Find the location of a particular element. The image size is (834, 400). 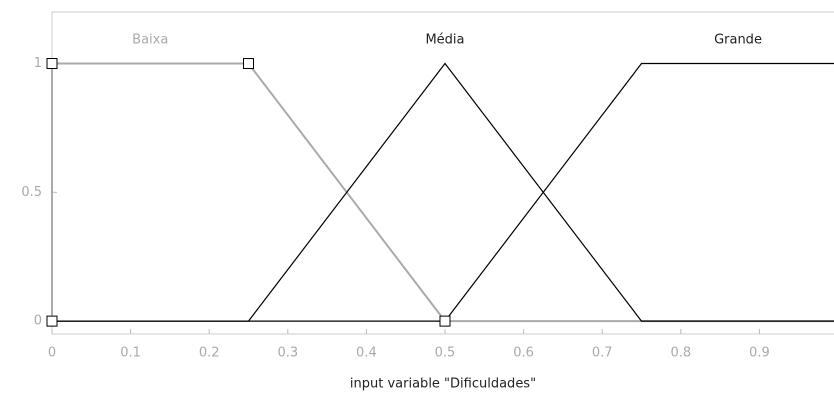

x-tick-label: 0.5 is located at coordinates (445, 353).